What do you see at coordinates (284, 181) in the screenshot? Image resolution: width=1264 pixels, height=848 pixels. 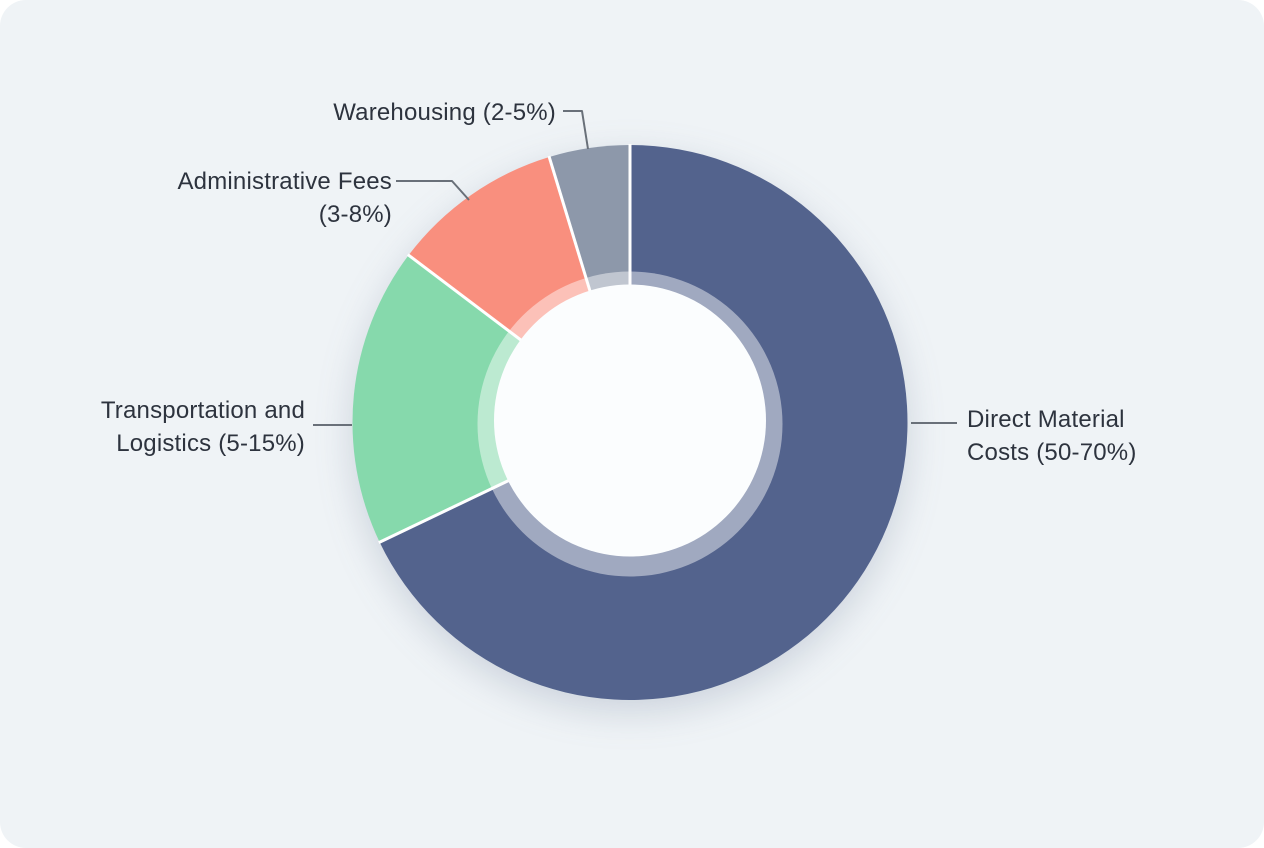 I see `label-administrative-fees-line: Administrative Fees` at bounding box center [284, 181].